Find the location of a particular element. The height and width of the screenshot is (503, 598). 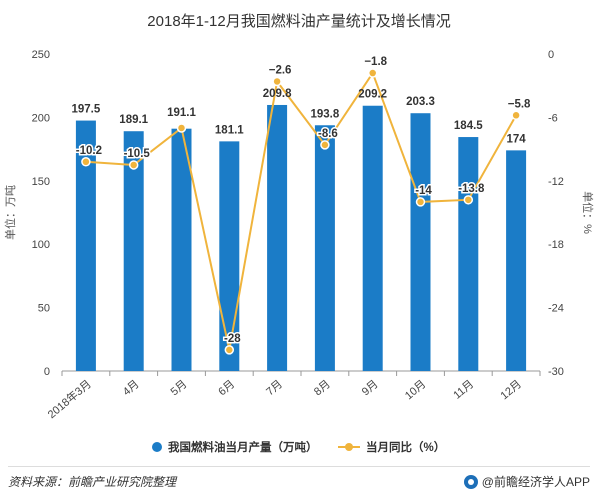

legend-bar-label: 我国燃料油当月产量（万吨） is located at coordinates (243, 447).